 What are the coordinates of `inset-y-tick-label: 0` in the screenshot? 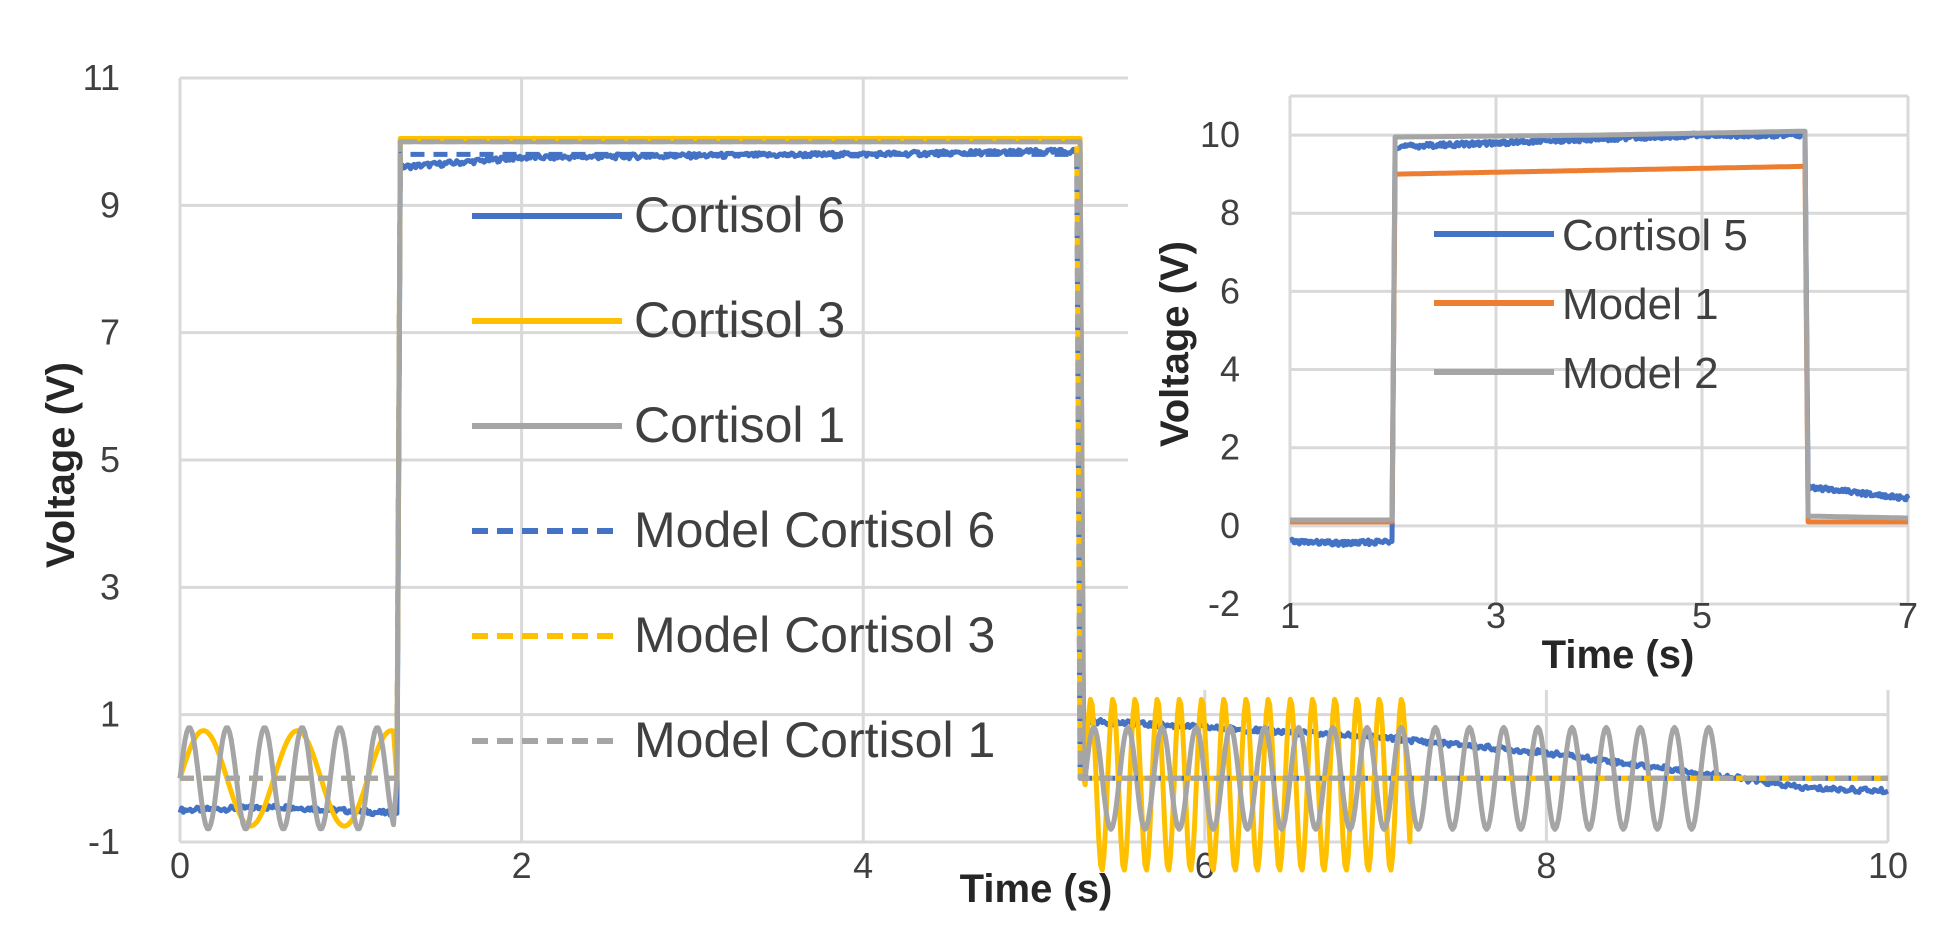 It's located at (1230, 525).